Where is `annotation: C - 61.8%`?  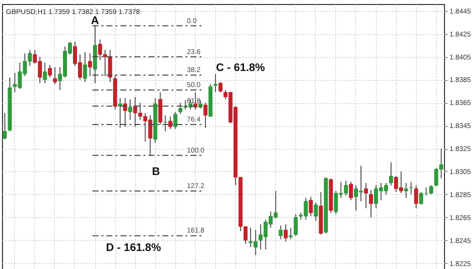 annotation: C - 61.8% is located at coordinates (241, 68).